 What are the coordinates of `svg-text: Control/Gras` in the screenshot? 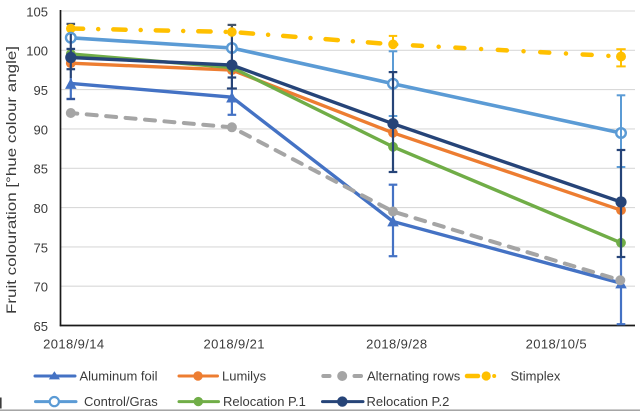 It's located at (121, 401).